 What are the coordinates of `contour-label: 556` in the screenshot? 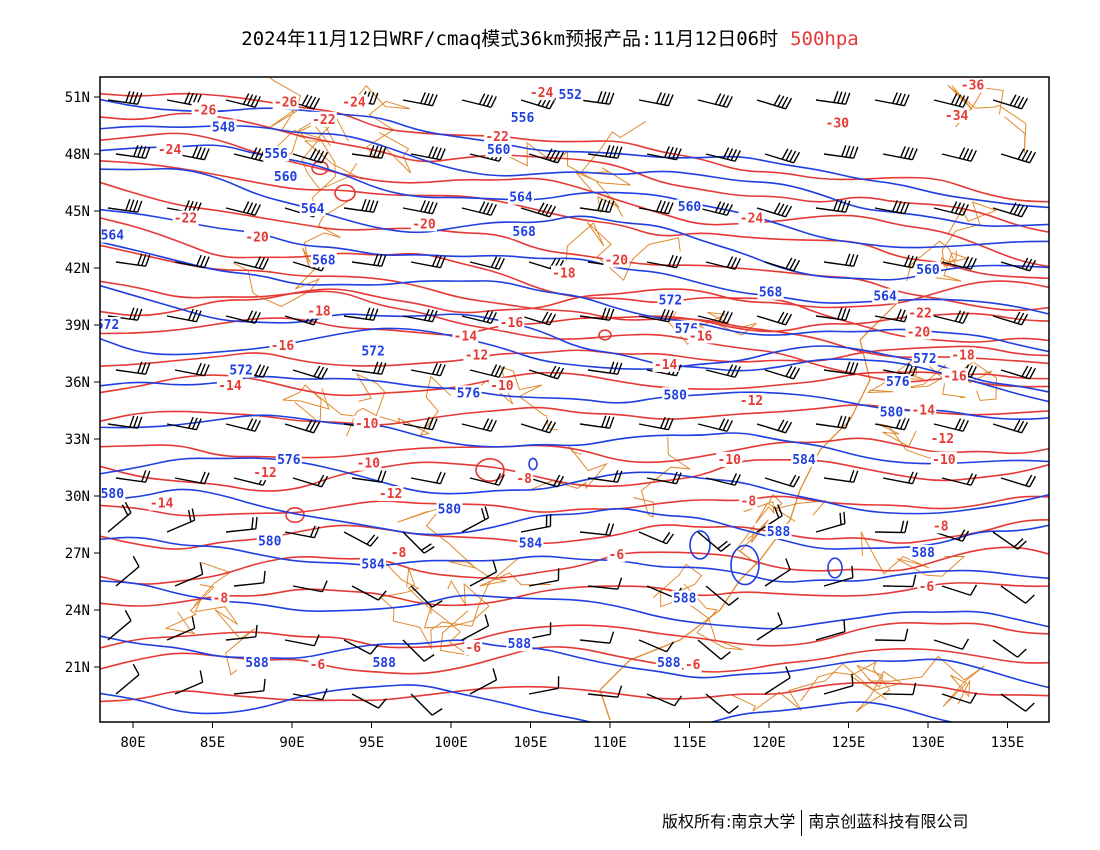 It's located at (276, 154).